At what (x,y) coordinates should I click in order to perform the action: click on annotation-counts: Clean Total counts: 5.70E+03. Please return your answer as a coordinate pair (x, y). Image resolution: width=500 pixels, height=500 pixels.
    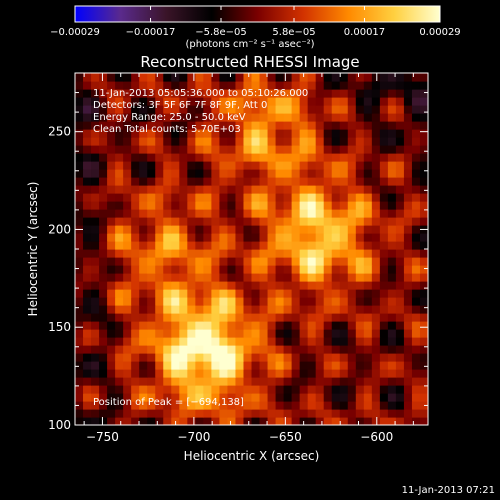
    Looking at the image, I should click on (167, 129).